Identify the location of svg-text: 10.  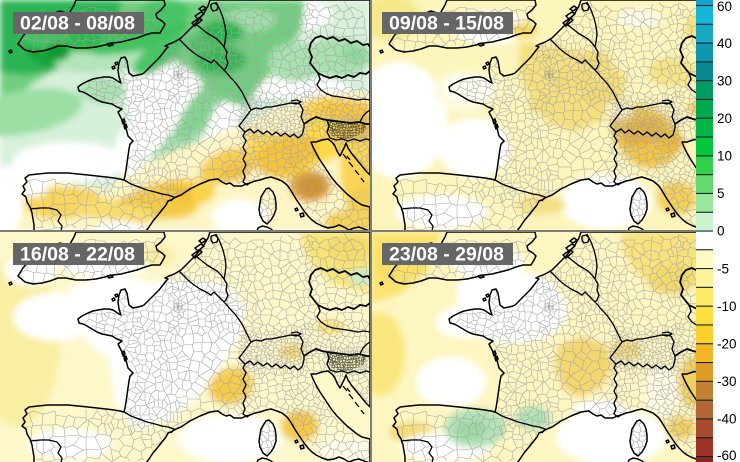
(724, 156).